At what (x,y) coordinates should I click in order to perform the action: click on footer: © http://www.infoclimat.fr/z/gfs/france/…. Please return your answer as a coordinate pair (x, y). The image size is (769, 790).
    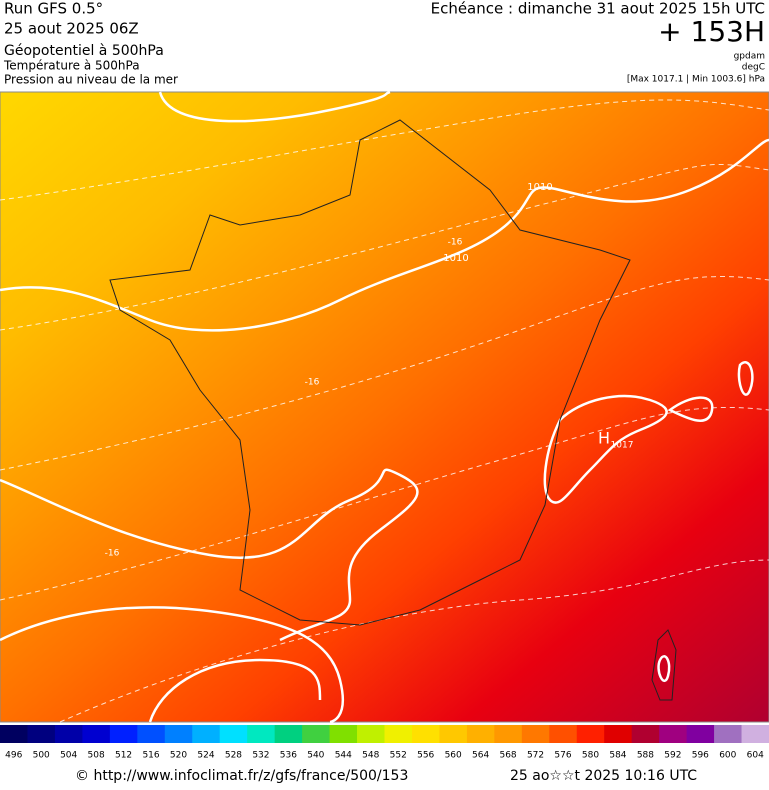
    Looking at the image, I should click on (386, 776).